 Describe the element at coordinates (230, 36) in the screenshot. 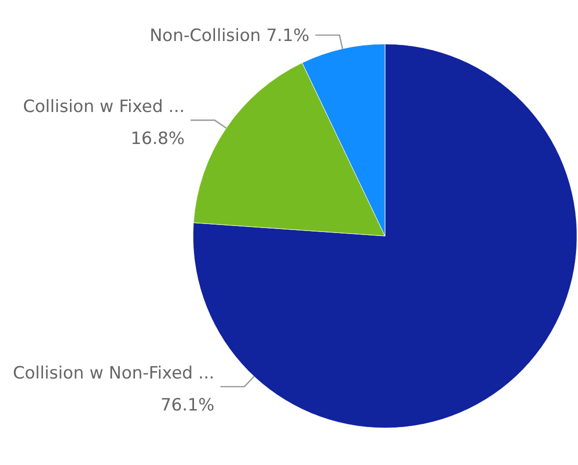

I see `slice-label: Non-Collision 7.1%` at that location.